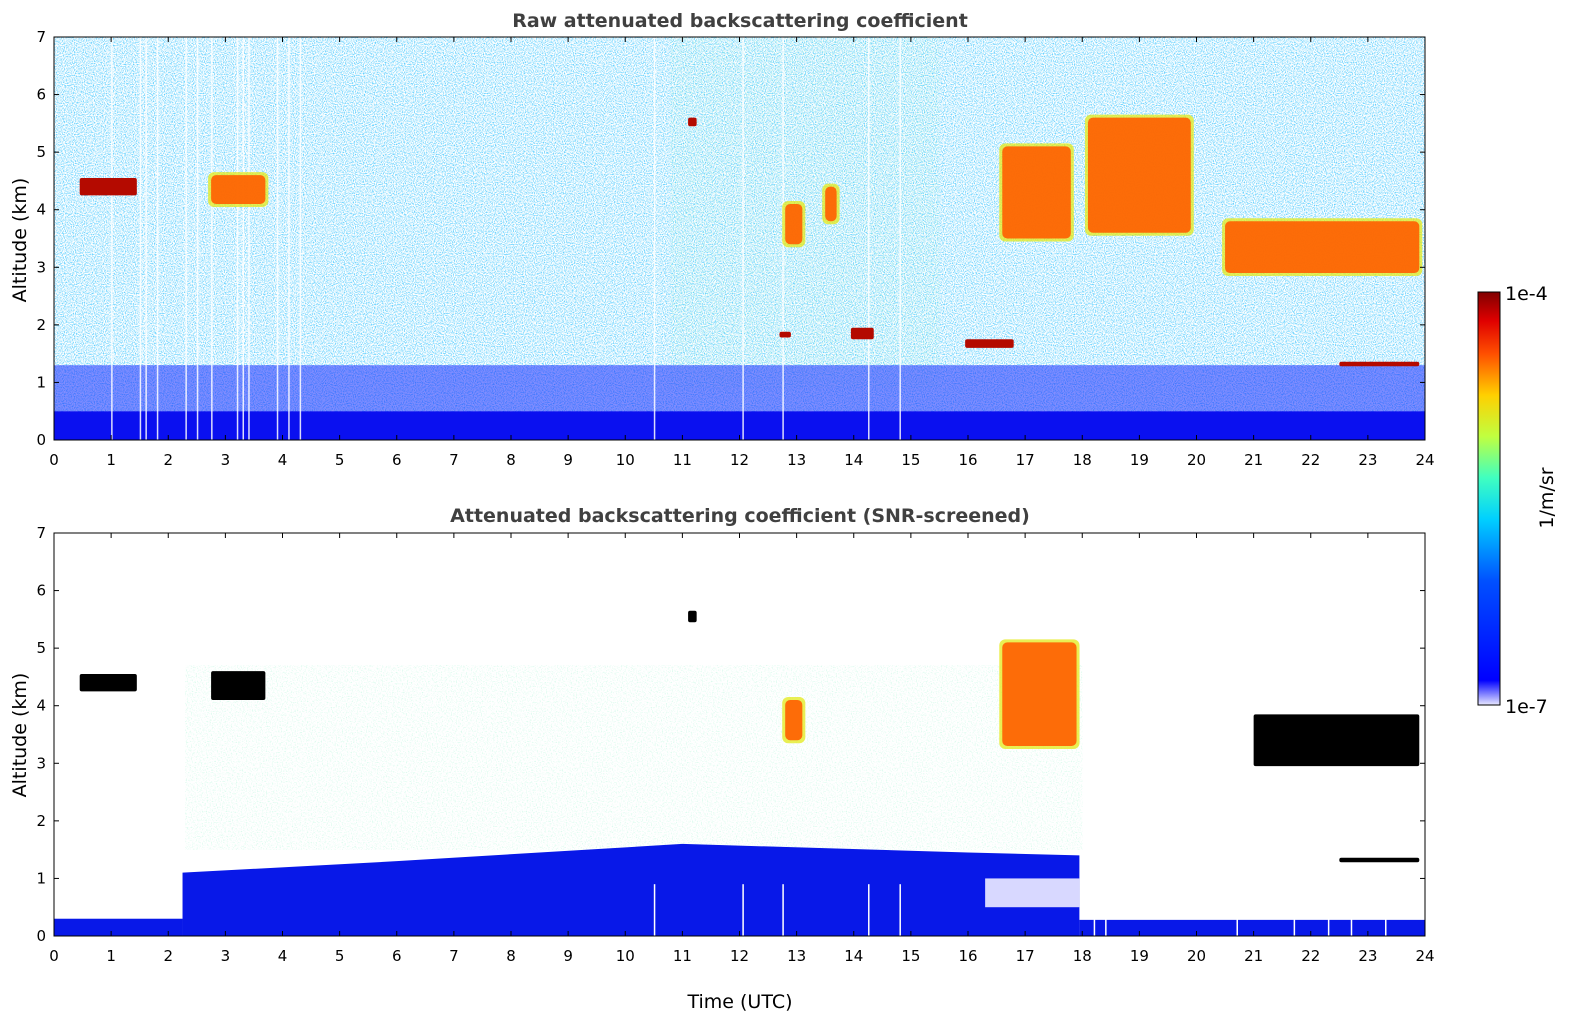 This screenshot has width=1595, height=1020. What do you see at coordinates (340, 460) in the screenshot?
I see `raw-x-tick-label: 5` at bounding box center [340, 460].